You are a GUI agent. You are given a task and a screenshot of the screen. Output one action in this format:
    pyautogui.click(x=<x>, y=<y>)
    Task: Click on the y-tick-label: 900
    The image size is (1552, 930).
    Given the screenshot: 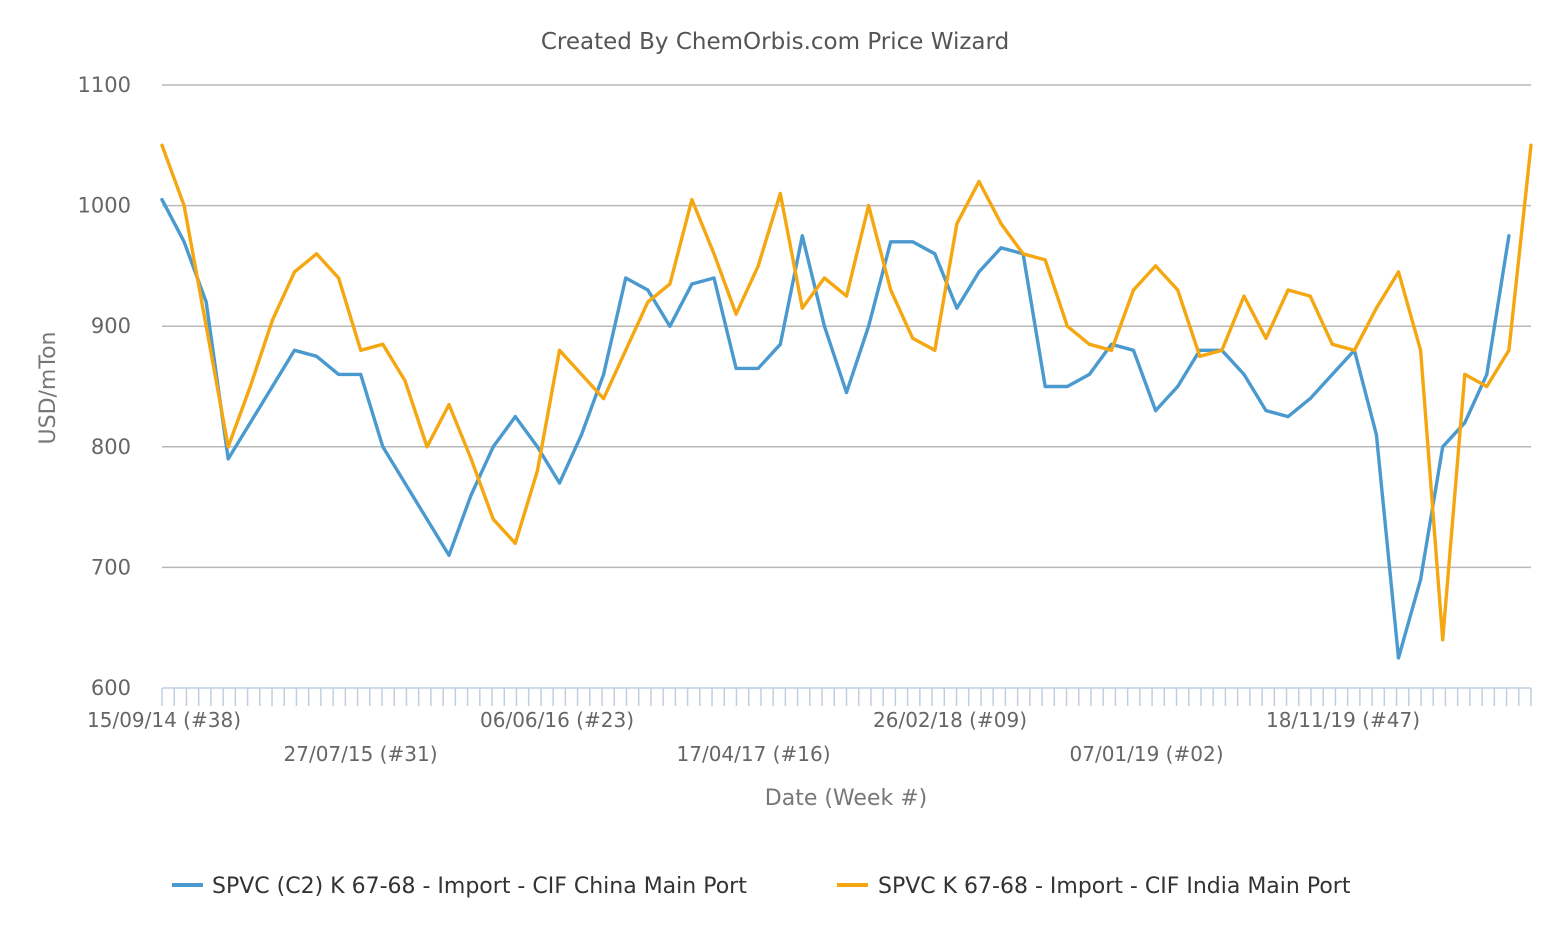 What is the action you would take?
    pyautogui.click(x=111, y=326)
    